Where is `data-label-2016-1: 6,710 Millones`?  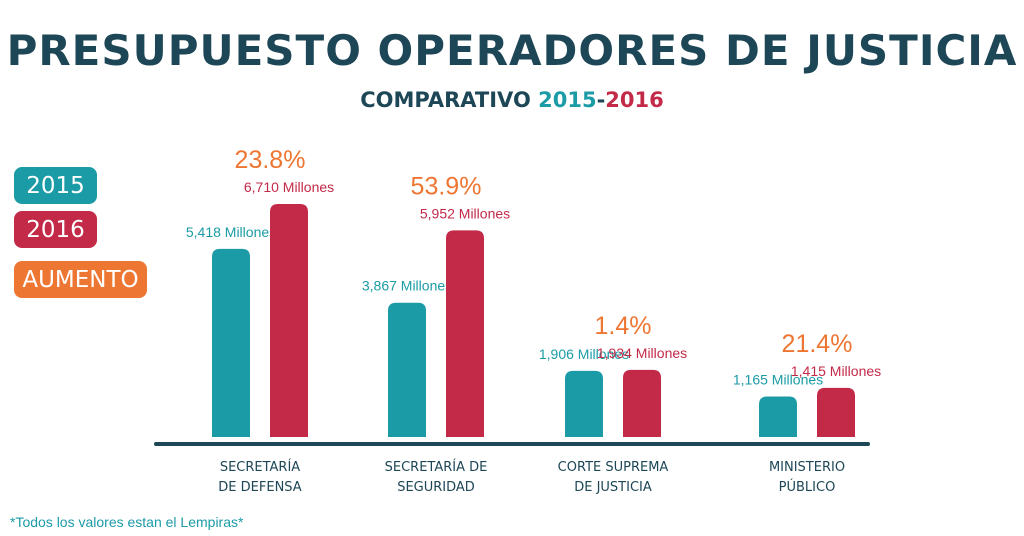 data-label-2016-1: 6,710 Millones is located at coordinates (289, 187).